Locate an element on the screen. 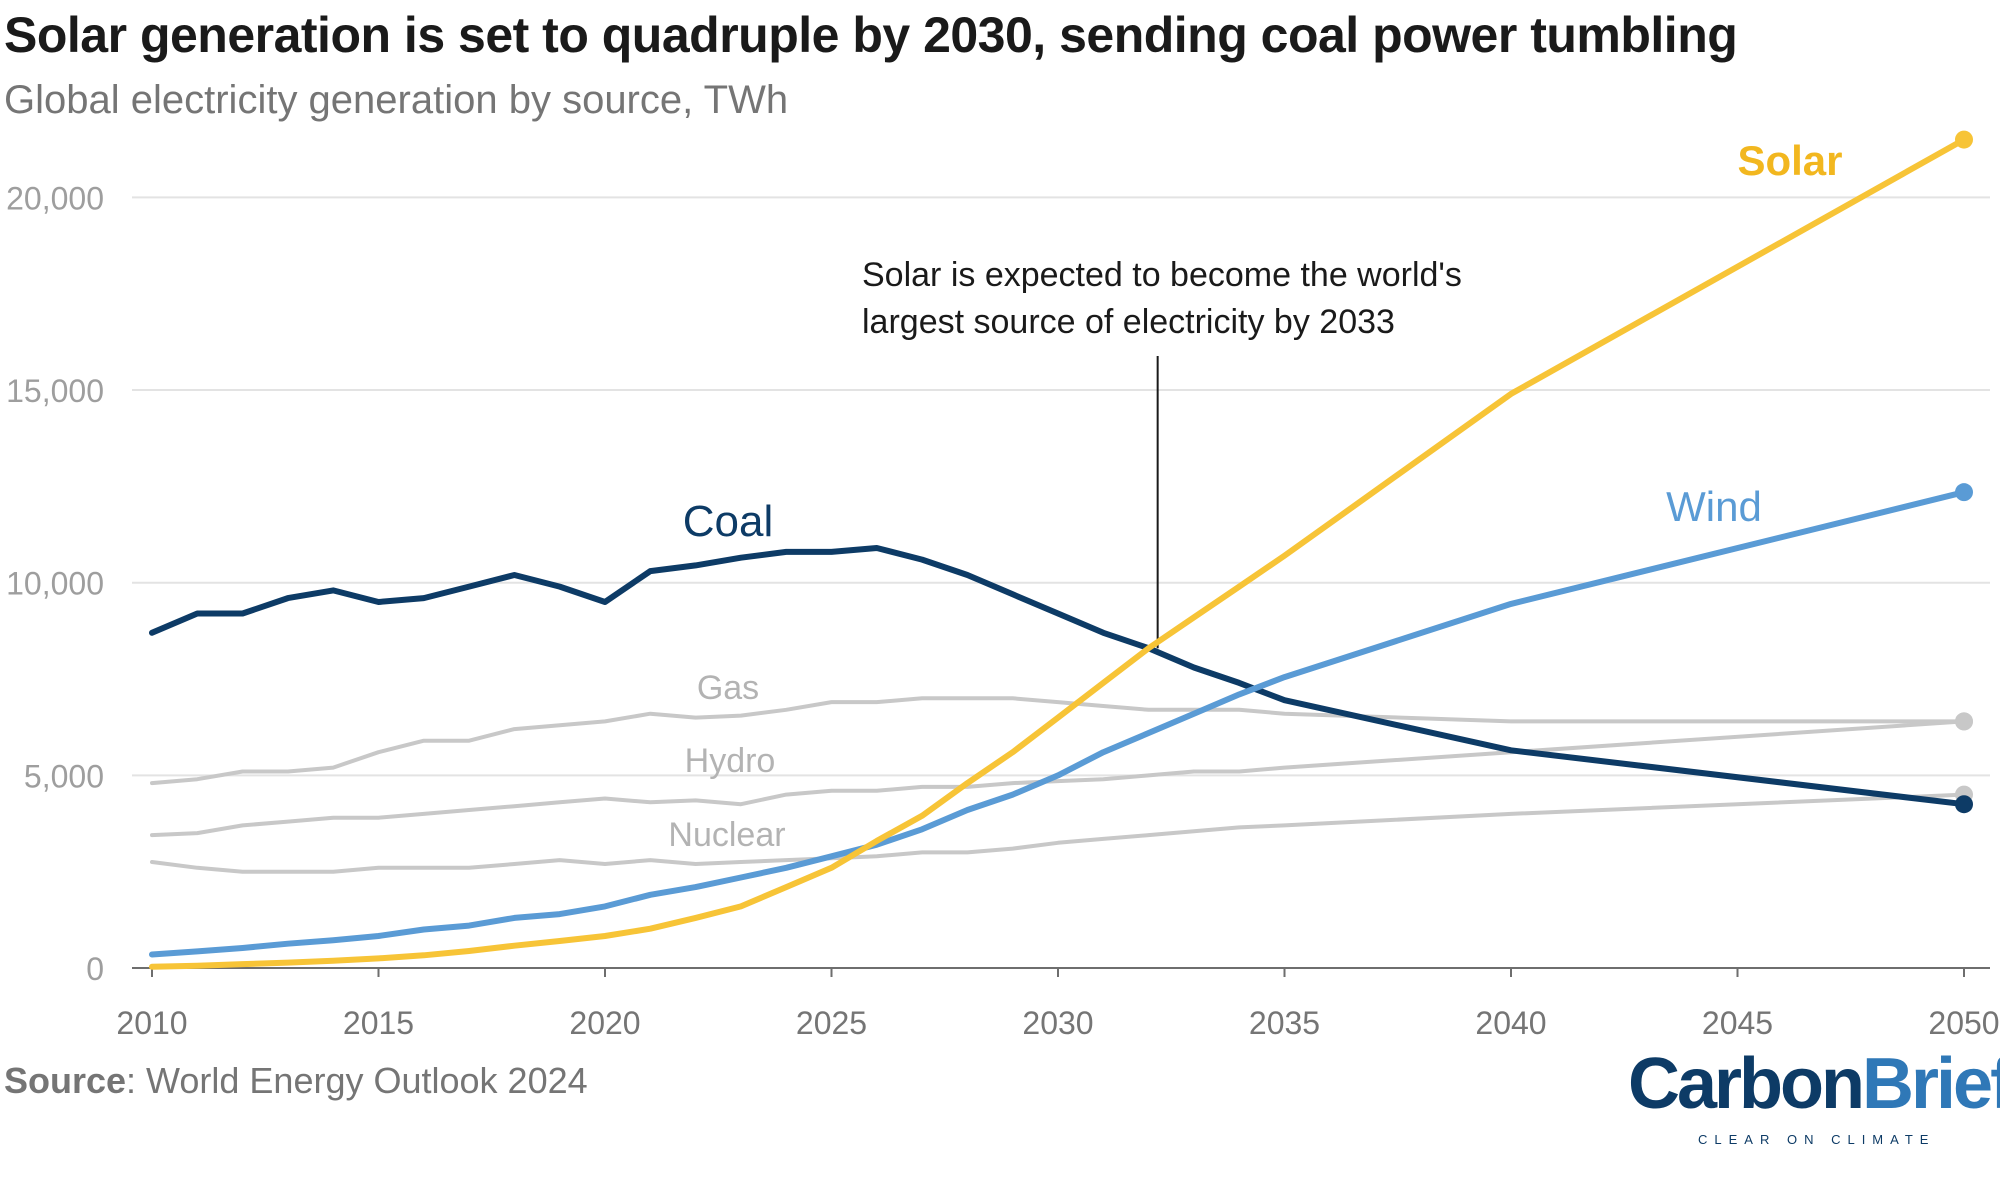 The width and height of the screenshot is (2000, 1180). y-tick-label: 10,000 is located at coordinates (55, 584).